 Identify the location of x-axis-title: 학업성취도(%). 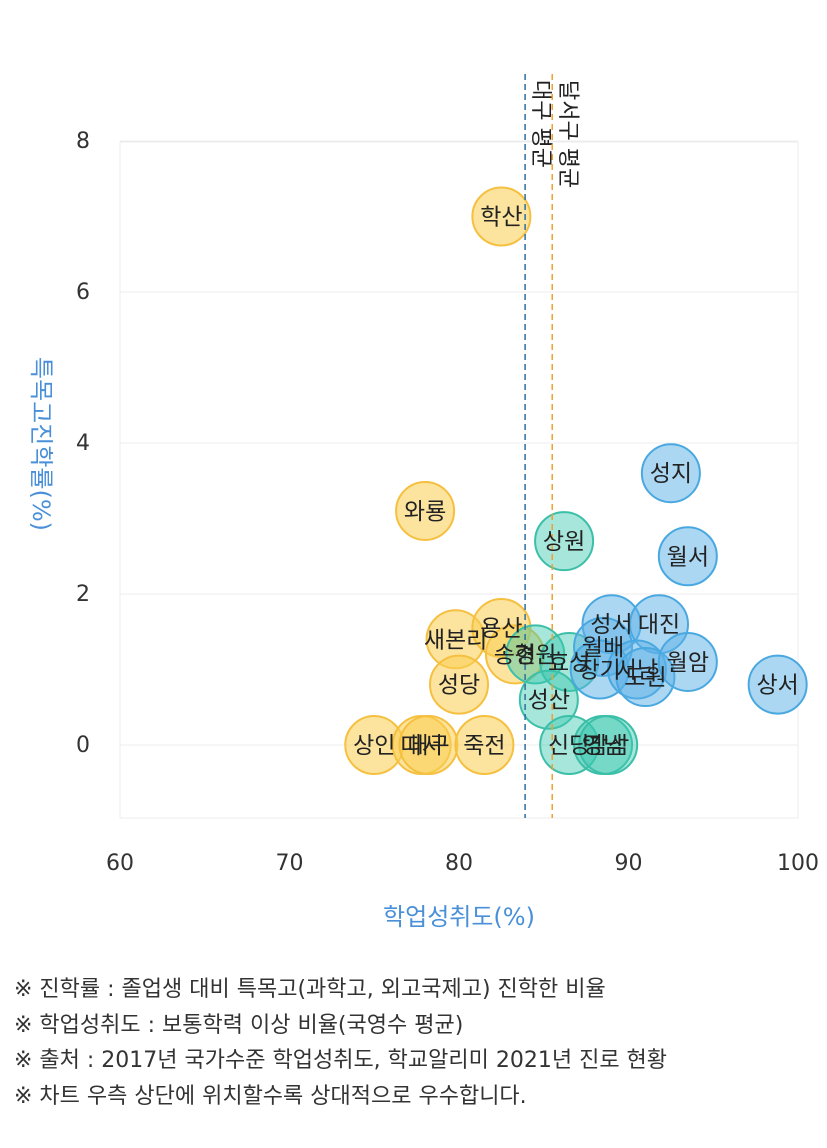
(459, 917).